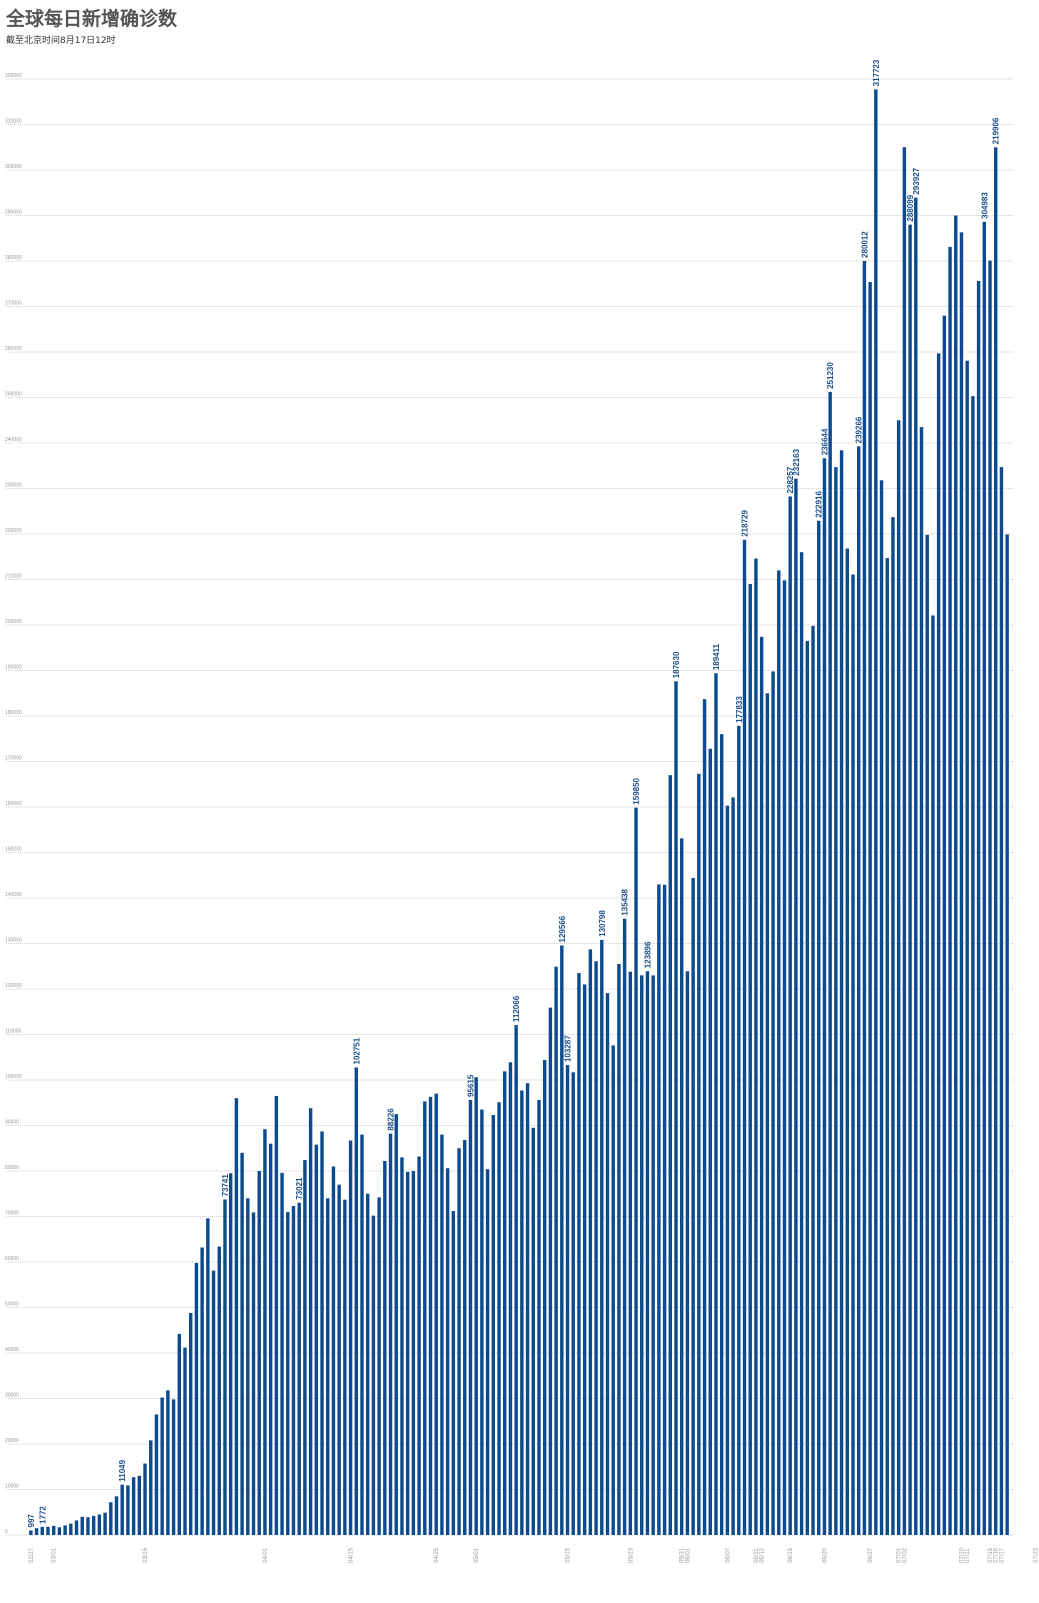 Image resolution: width=1039 pixels, height=1603 pixels. I want to click on x-tick-label: 06/11, so click(757, 1555).